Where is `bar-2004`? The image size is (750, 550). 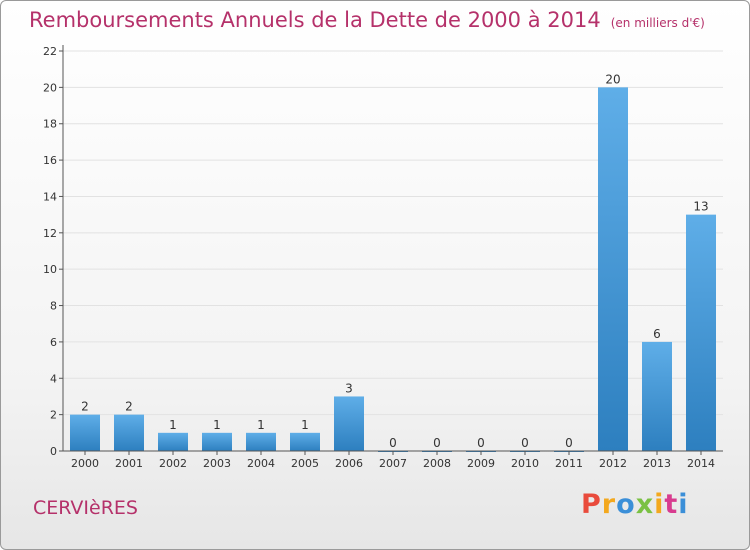
bar-2004 is located at coordinates (261, 441).